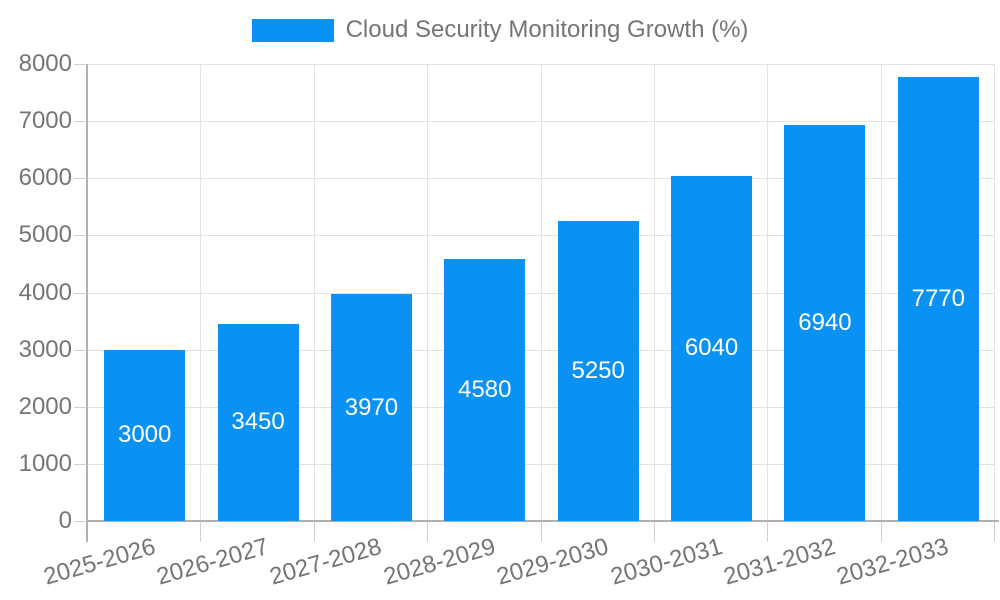  I want to click on bar: 3450, so click(258, 422).